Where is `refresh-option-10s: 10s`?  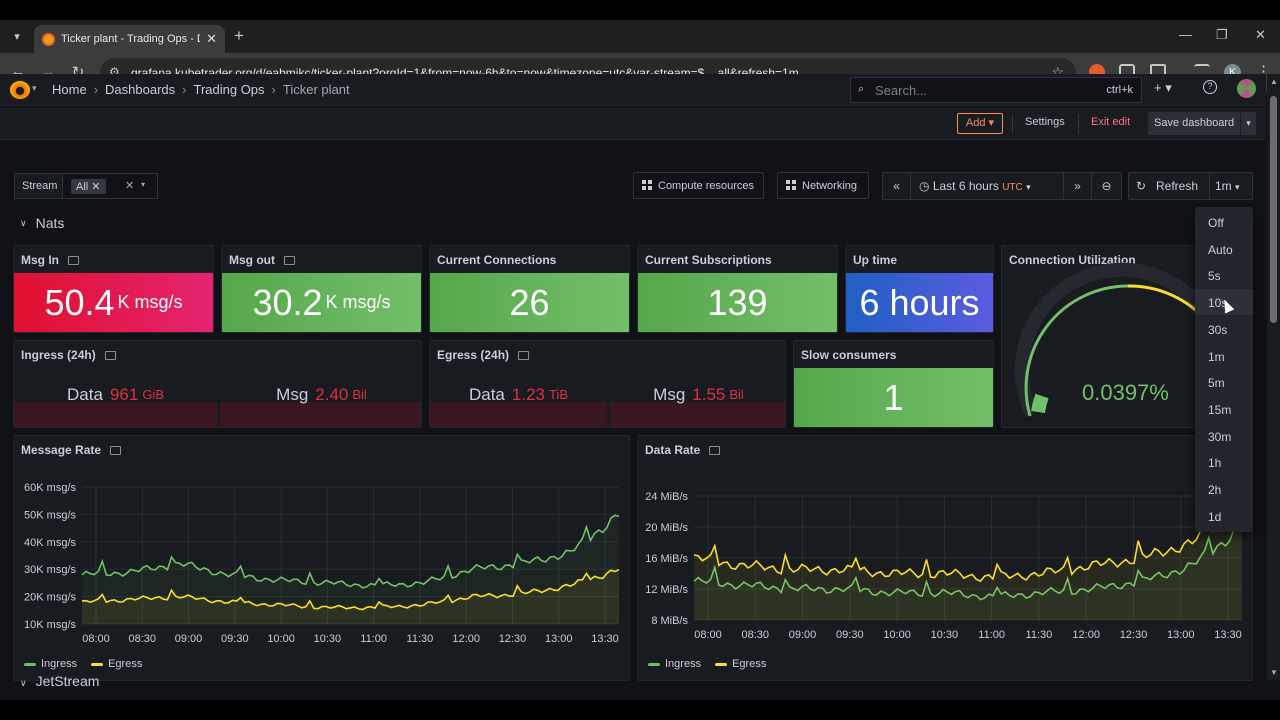
refresh-option-10s: 10s is located at coordinates (1224, 302).